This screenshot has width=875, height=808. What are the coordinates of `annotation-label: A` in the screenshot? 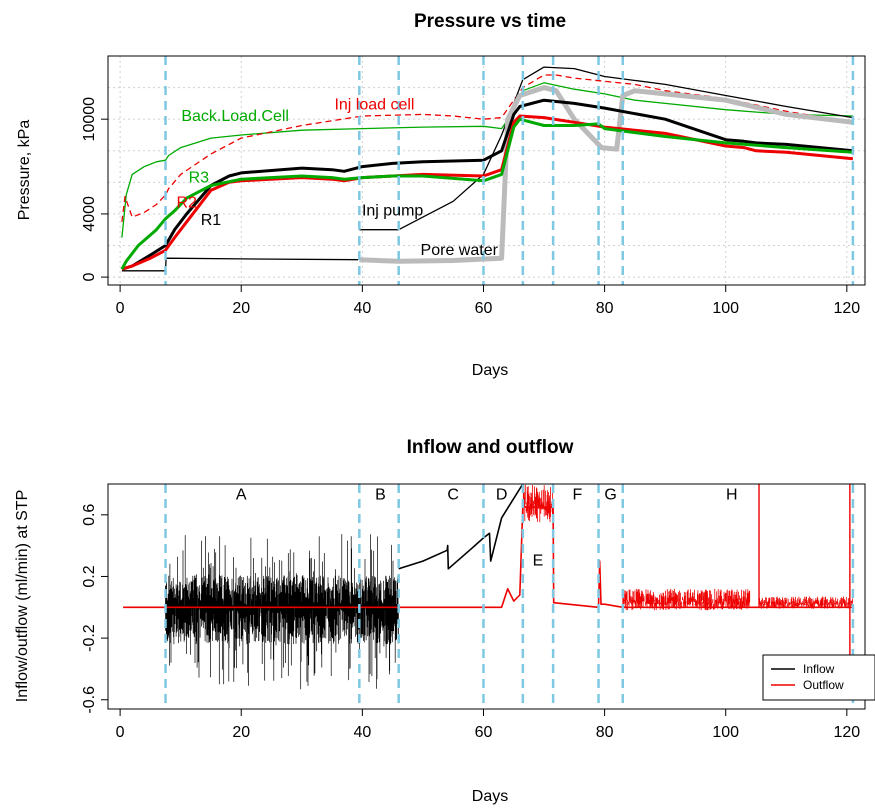 It's located at (241, 494).